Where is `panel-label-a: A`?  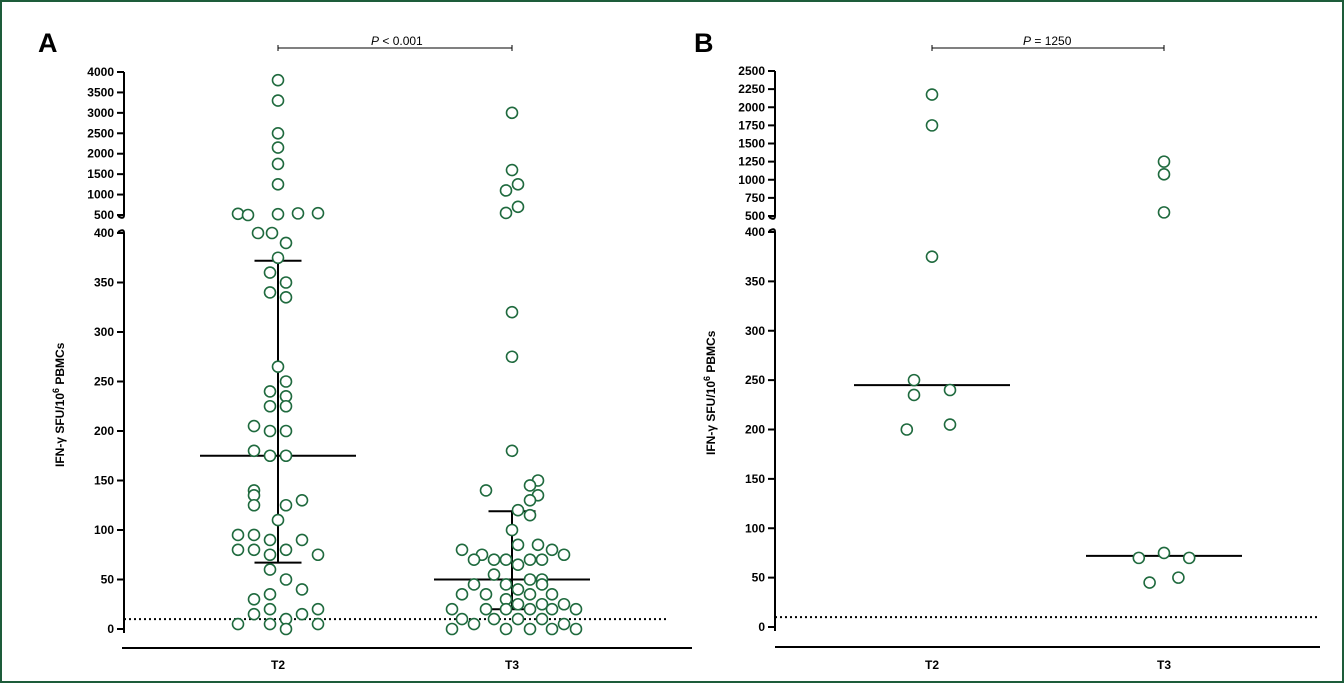
panel-label-a: A is located at coordinates (48, 43).